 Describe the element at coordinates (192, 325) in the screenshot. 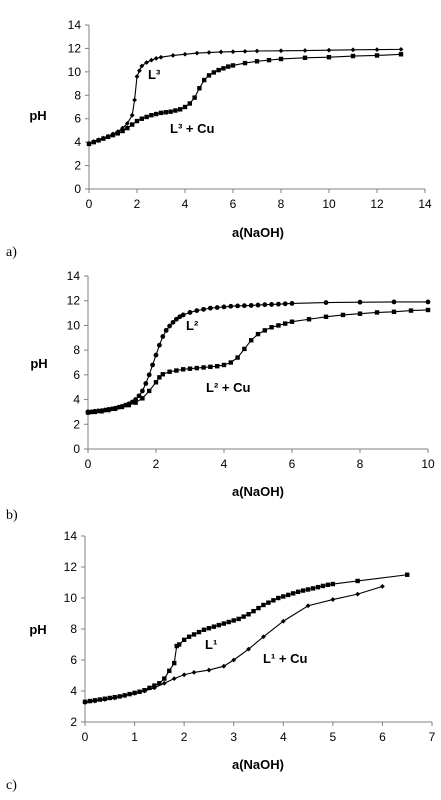

I see `series-annotation: L²` at that location.